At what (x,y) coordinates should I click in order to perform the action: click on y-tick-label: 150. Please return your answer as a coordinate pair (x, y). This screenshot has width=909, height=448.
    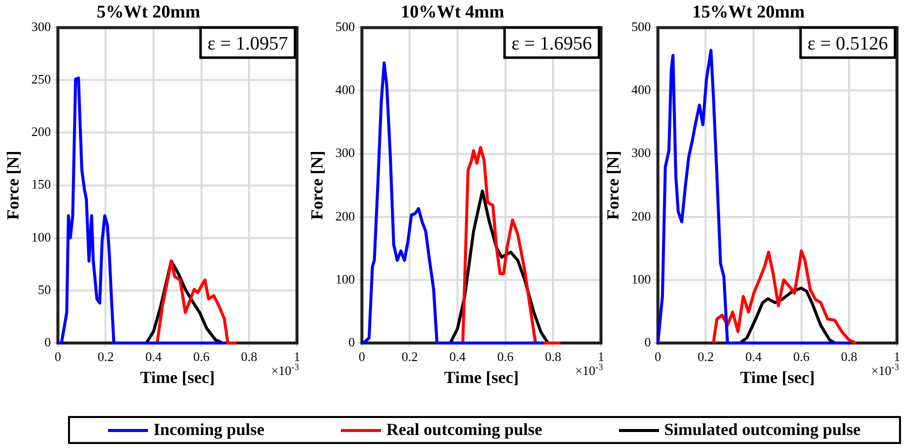
    Looking at the image, I should click on (41, 184).